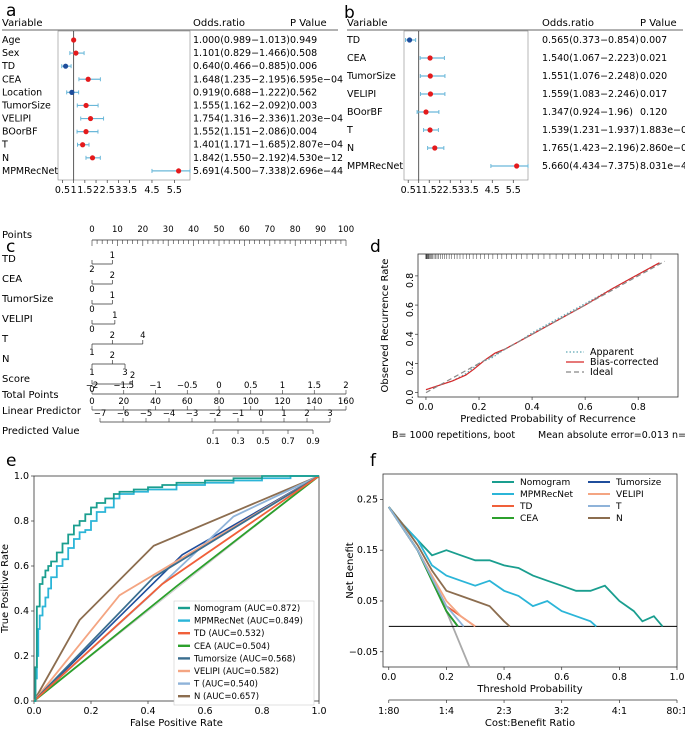 The image size is (685, 741). I want to click on x-tick-label: 0.4, so click(147, 711).